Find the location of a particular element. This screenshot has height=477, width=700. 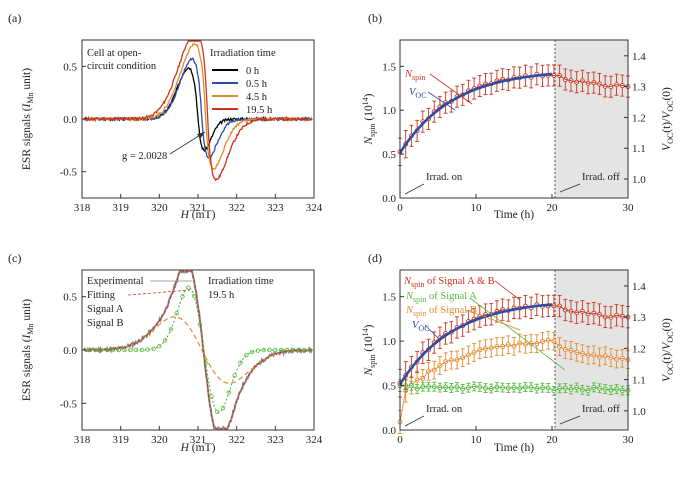

panel-c-legend-signal-b: Signal B is located at coordinates (105, 323).